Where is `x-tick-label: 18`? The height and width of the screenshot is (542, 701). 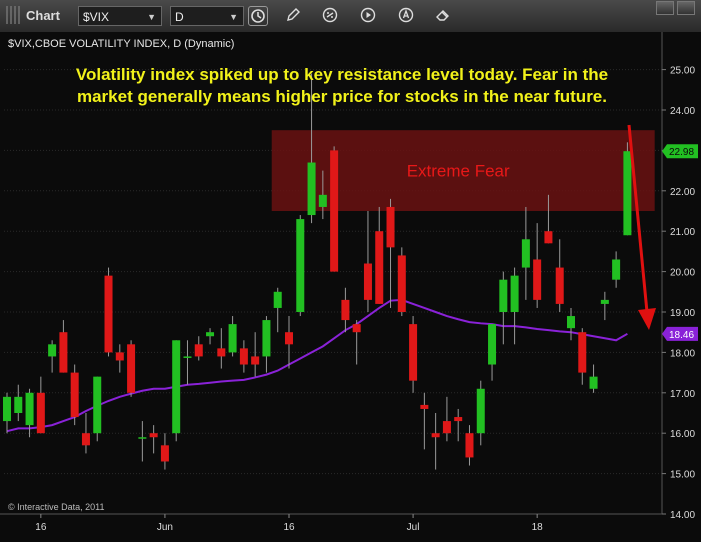
x-tick-label: 18 is located at coordinates (538, 527).